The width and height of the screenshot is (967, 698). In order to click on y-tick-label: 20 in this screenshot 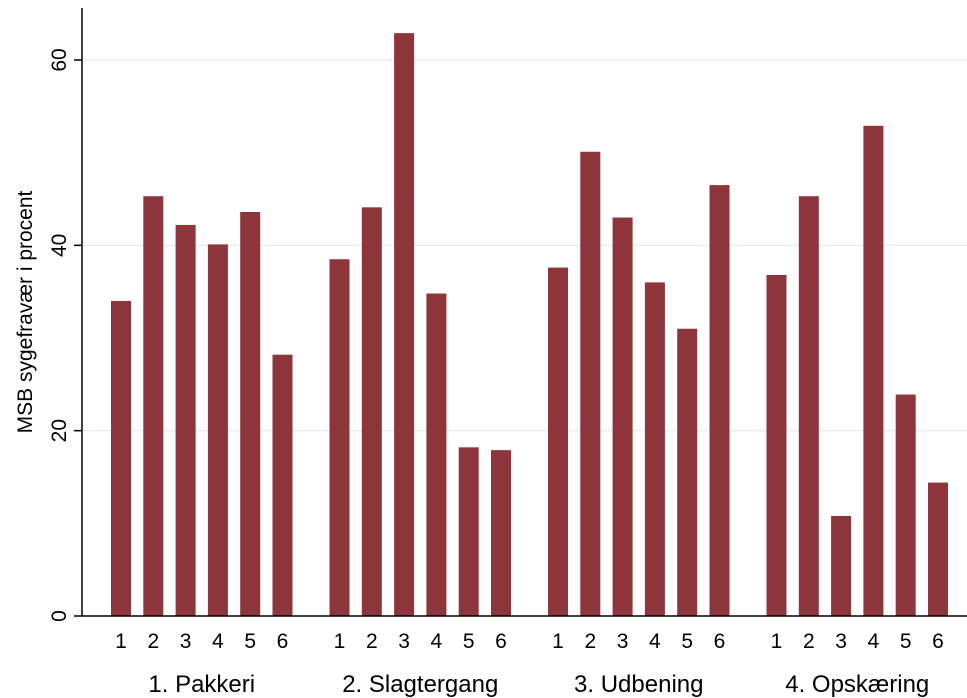, I will do `click(59, 430)`.